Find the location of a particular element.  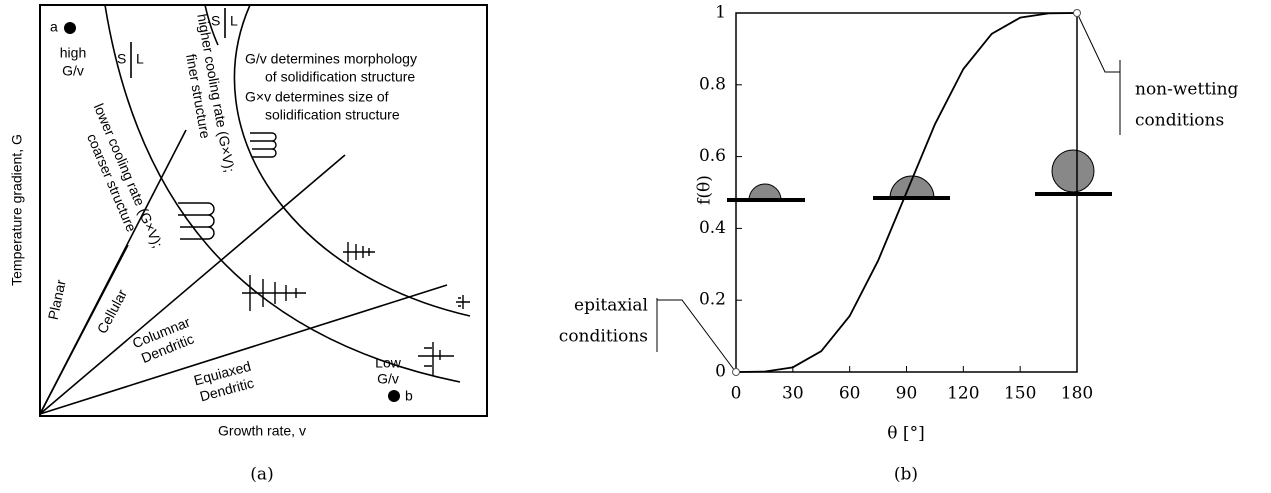

axis-label: Growth rate, v is located at coordinates (262, 431).